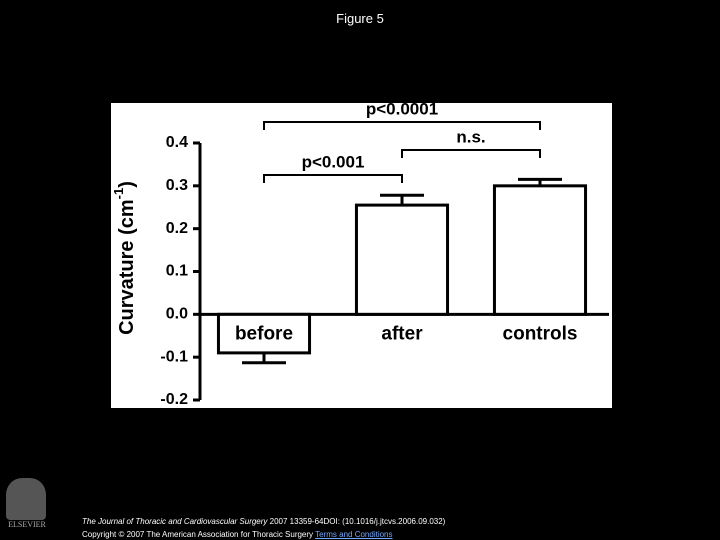 This screenshot has width=720, height=540. I want to click on y-tick-label: 0.1, so click(177, 271).